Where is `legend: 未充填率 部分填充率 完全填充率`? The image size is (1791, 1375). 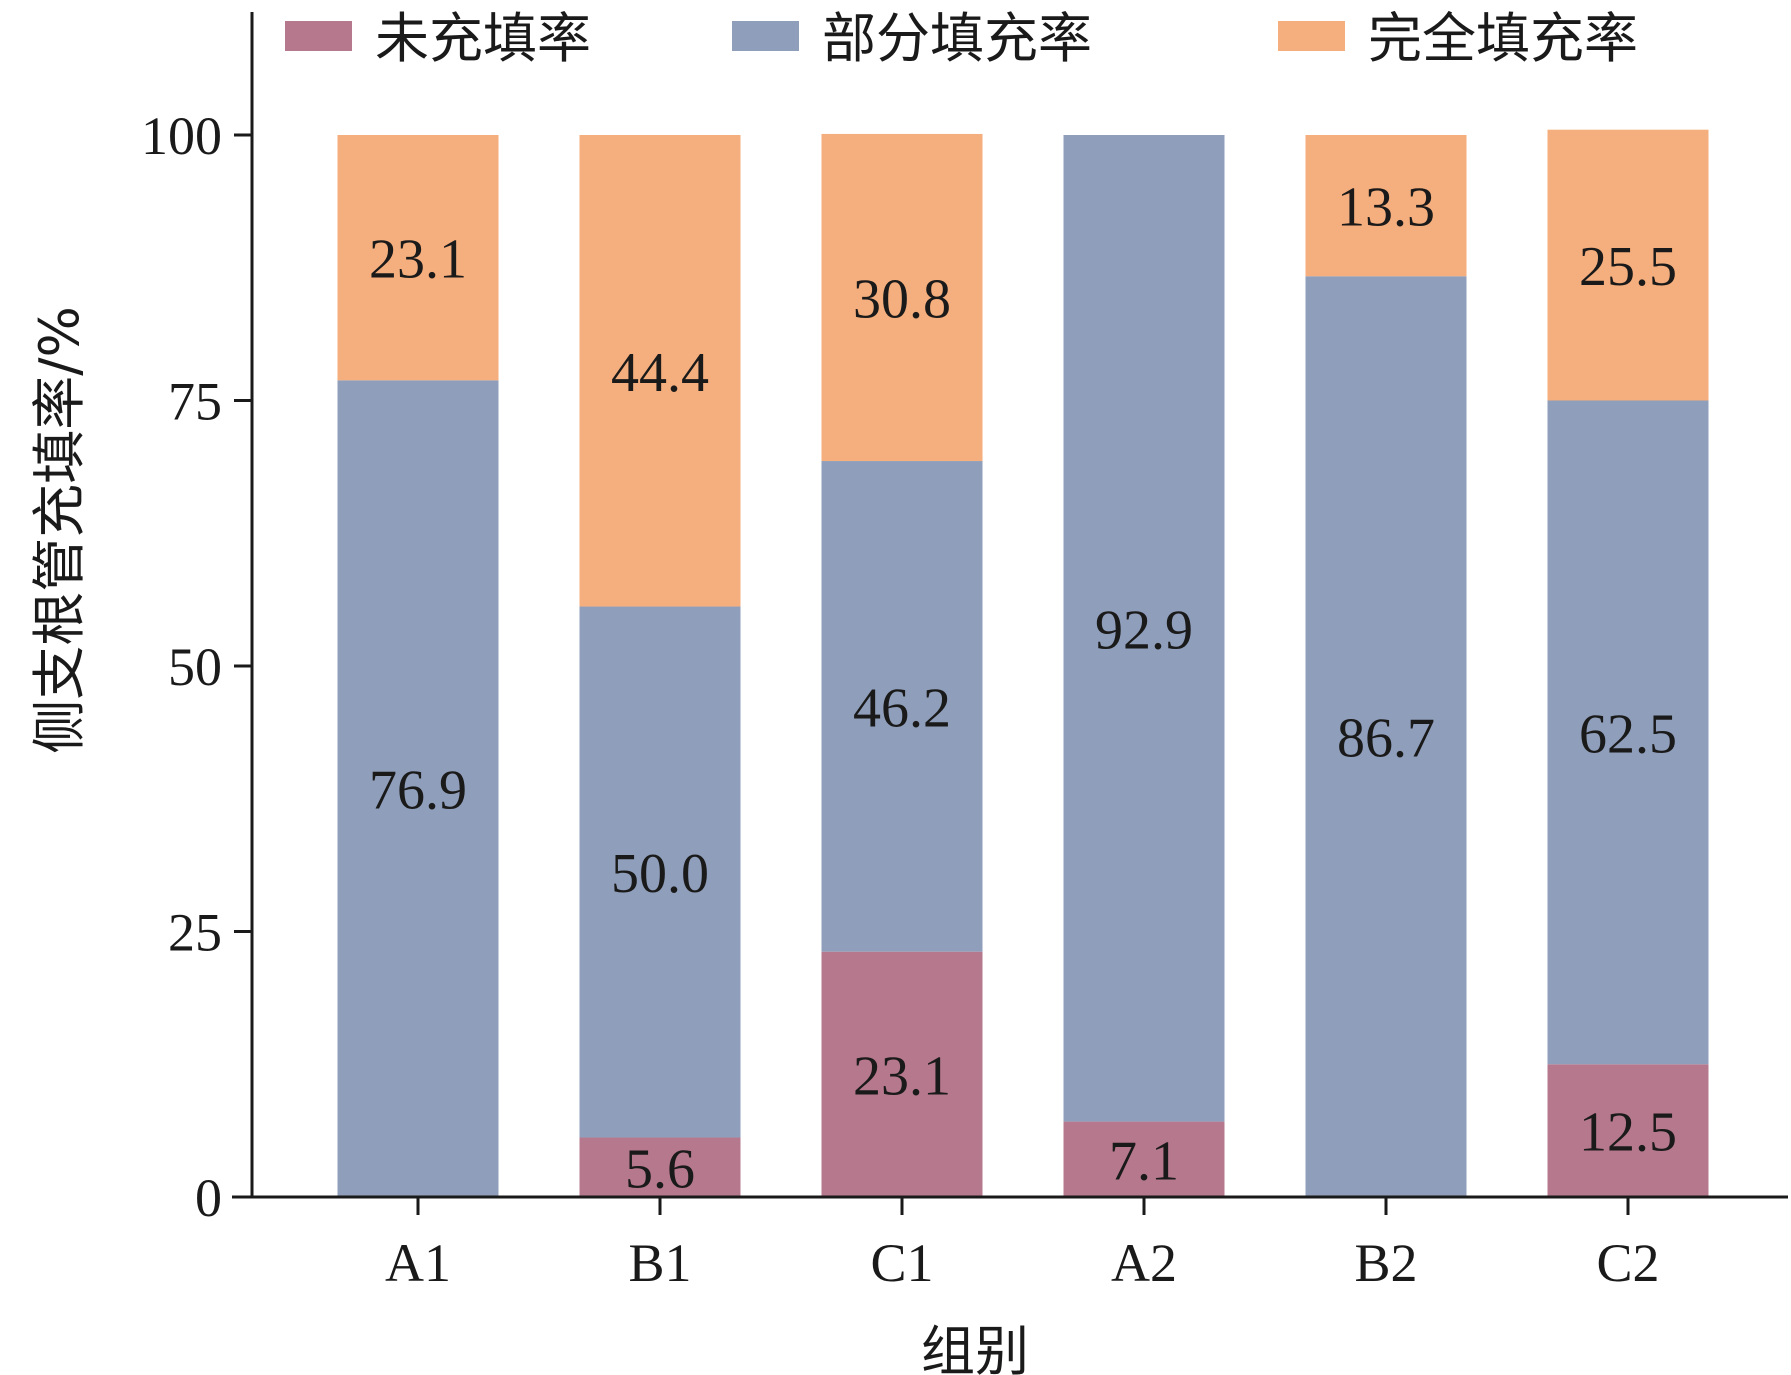
legend: 未充填率 部分填充率 完全填充率 is located at coordinates (961, 38).